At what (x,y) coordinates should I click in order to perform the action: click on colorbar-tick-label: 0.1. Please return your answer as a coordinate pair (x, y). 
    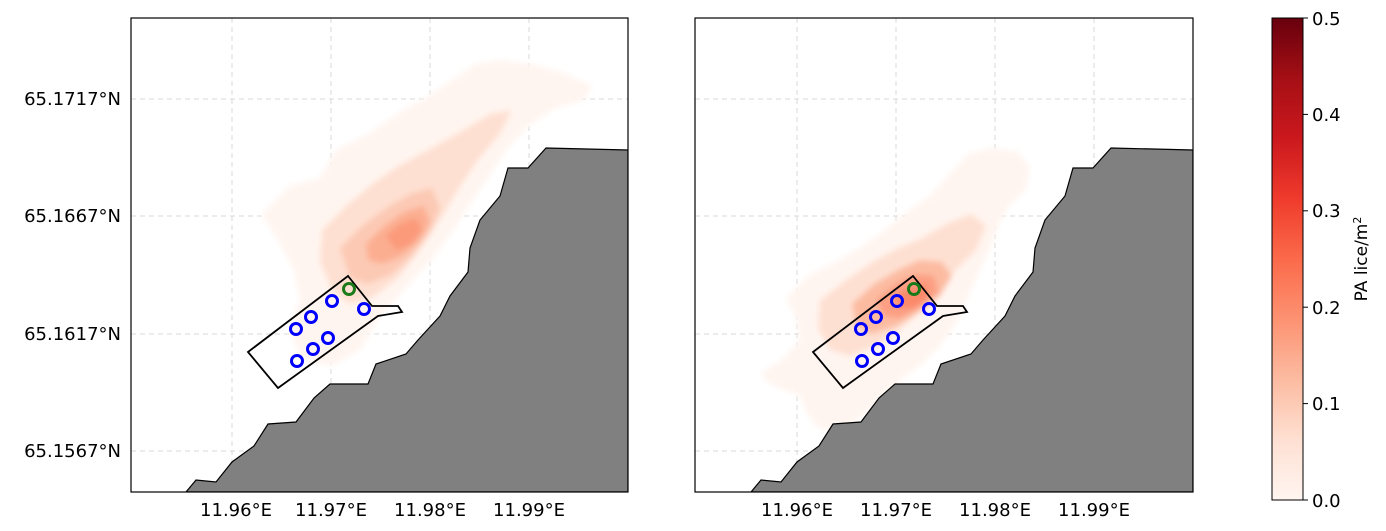
    Looking at the image, I should click on (1326, 404).